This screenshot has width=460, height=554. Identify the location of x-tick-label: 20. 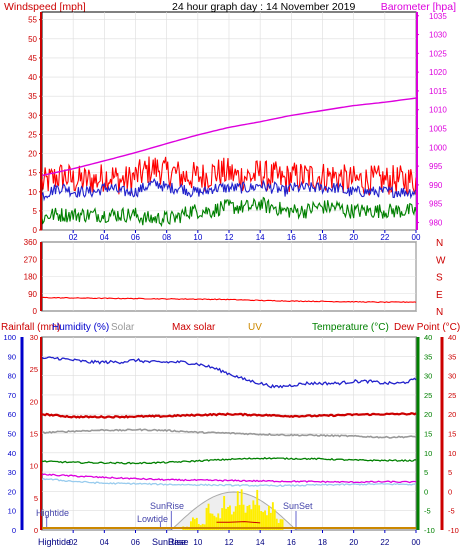
(353, 542).